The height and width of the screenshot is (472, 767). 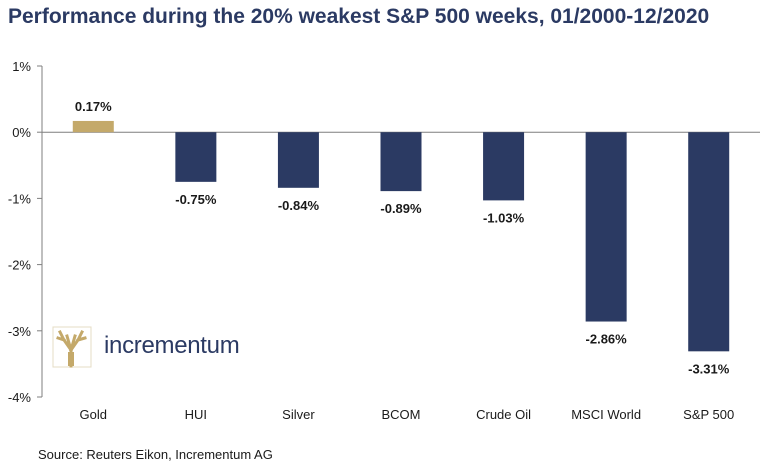 I want to click on data-label: -1.03%, so click(x=504, y=217).